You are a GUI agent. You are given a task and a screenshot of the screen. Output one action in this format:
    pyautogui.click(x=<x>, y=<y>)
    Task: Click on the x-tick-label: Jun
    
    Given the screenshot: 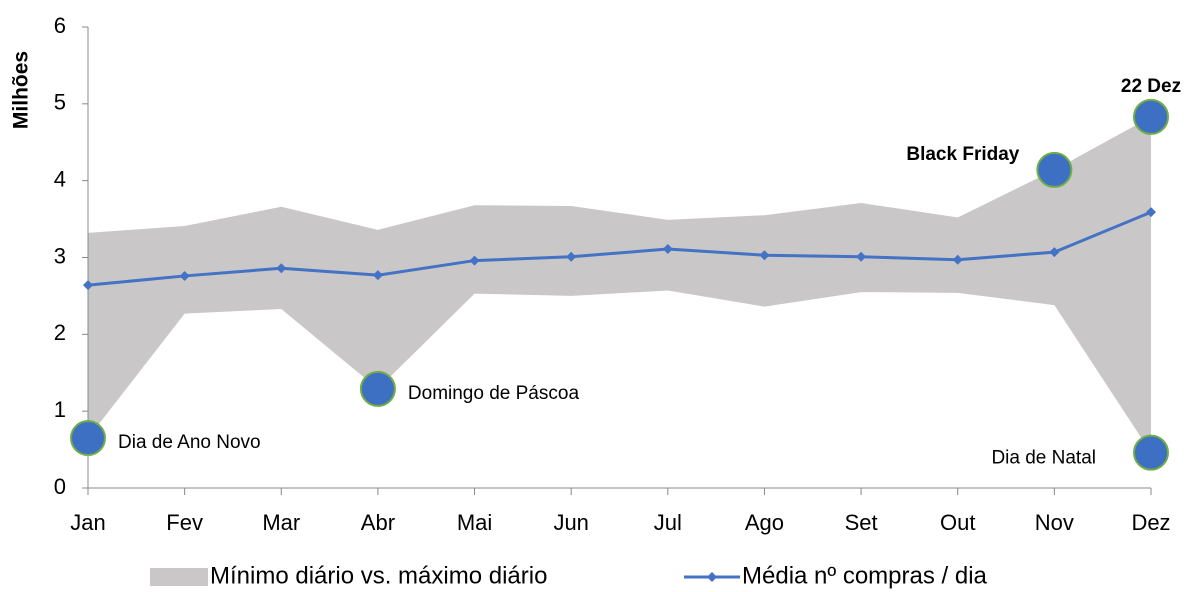 What is the action you would take?
    pyautogui.click(x=570, y=522)
    